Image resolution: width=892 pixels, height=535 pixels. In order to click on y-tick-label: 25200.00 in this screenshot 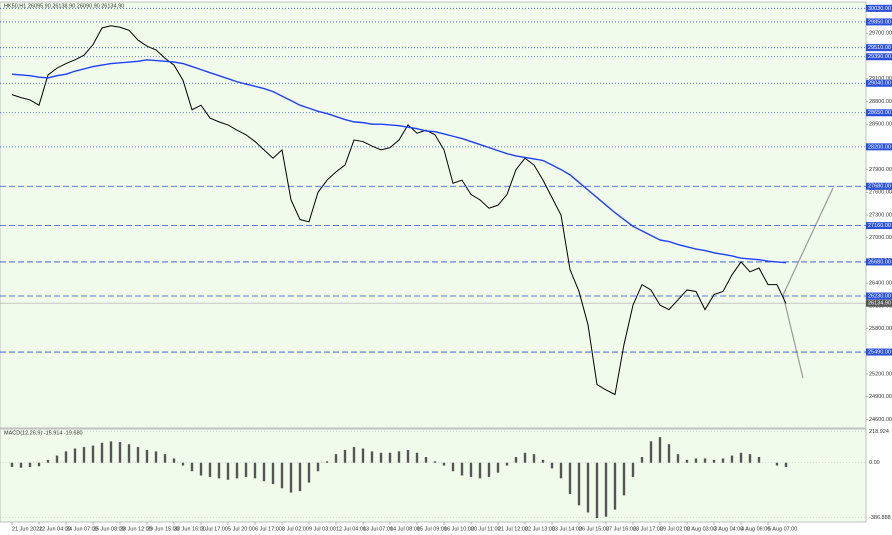, I will do `click(880, 374)`.